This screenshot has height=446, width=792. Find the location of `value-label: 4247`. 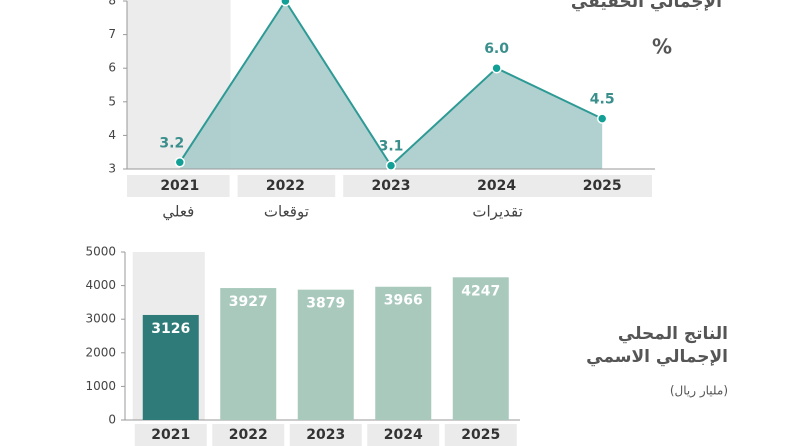

value-label: 4247 is located at coordinates (480, 291).